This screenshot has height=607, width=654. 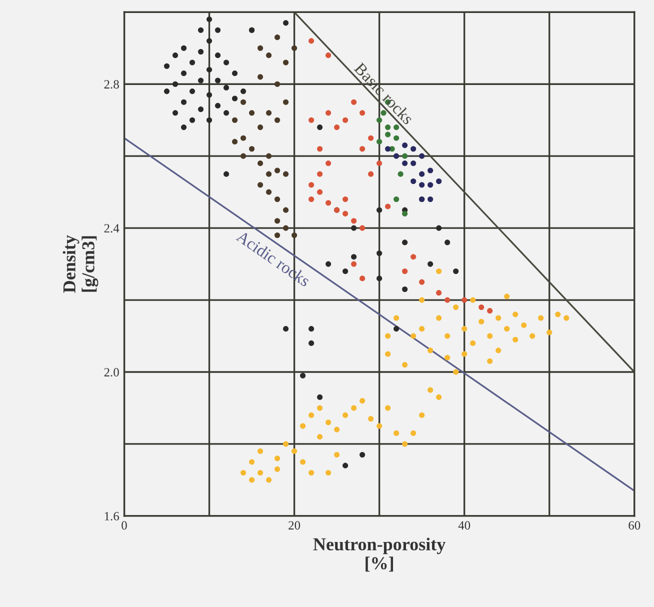 I want to click on y-tick-label: 1.6, so click(x=112, y=516).